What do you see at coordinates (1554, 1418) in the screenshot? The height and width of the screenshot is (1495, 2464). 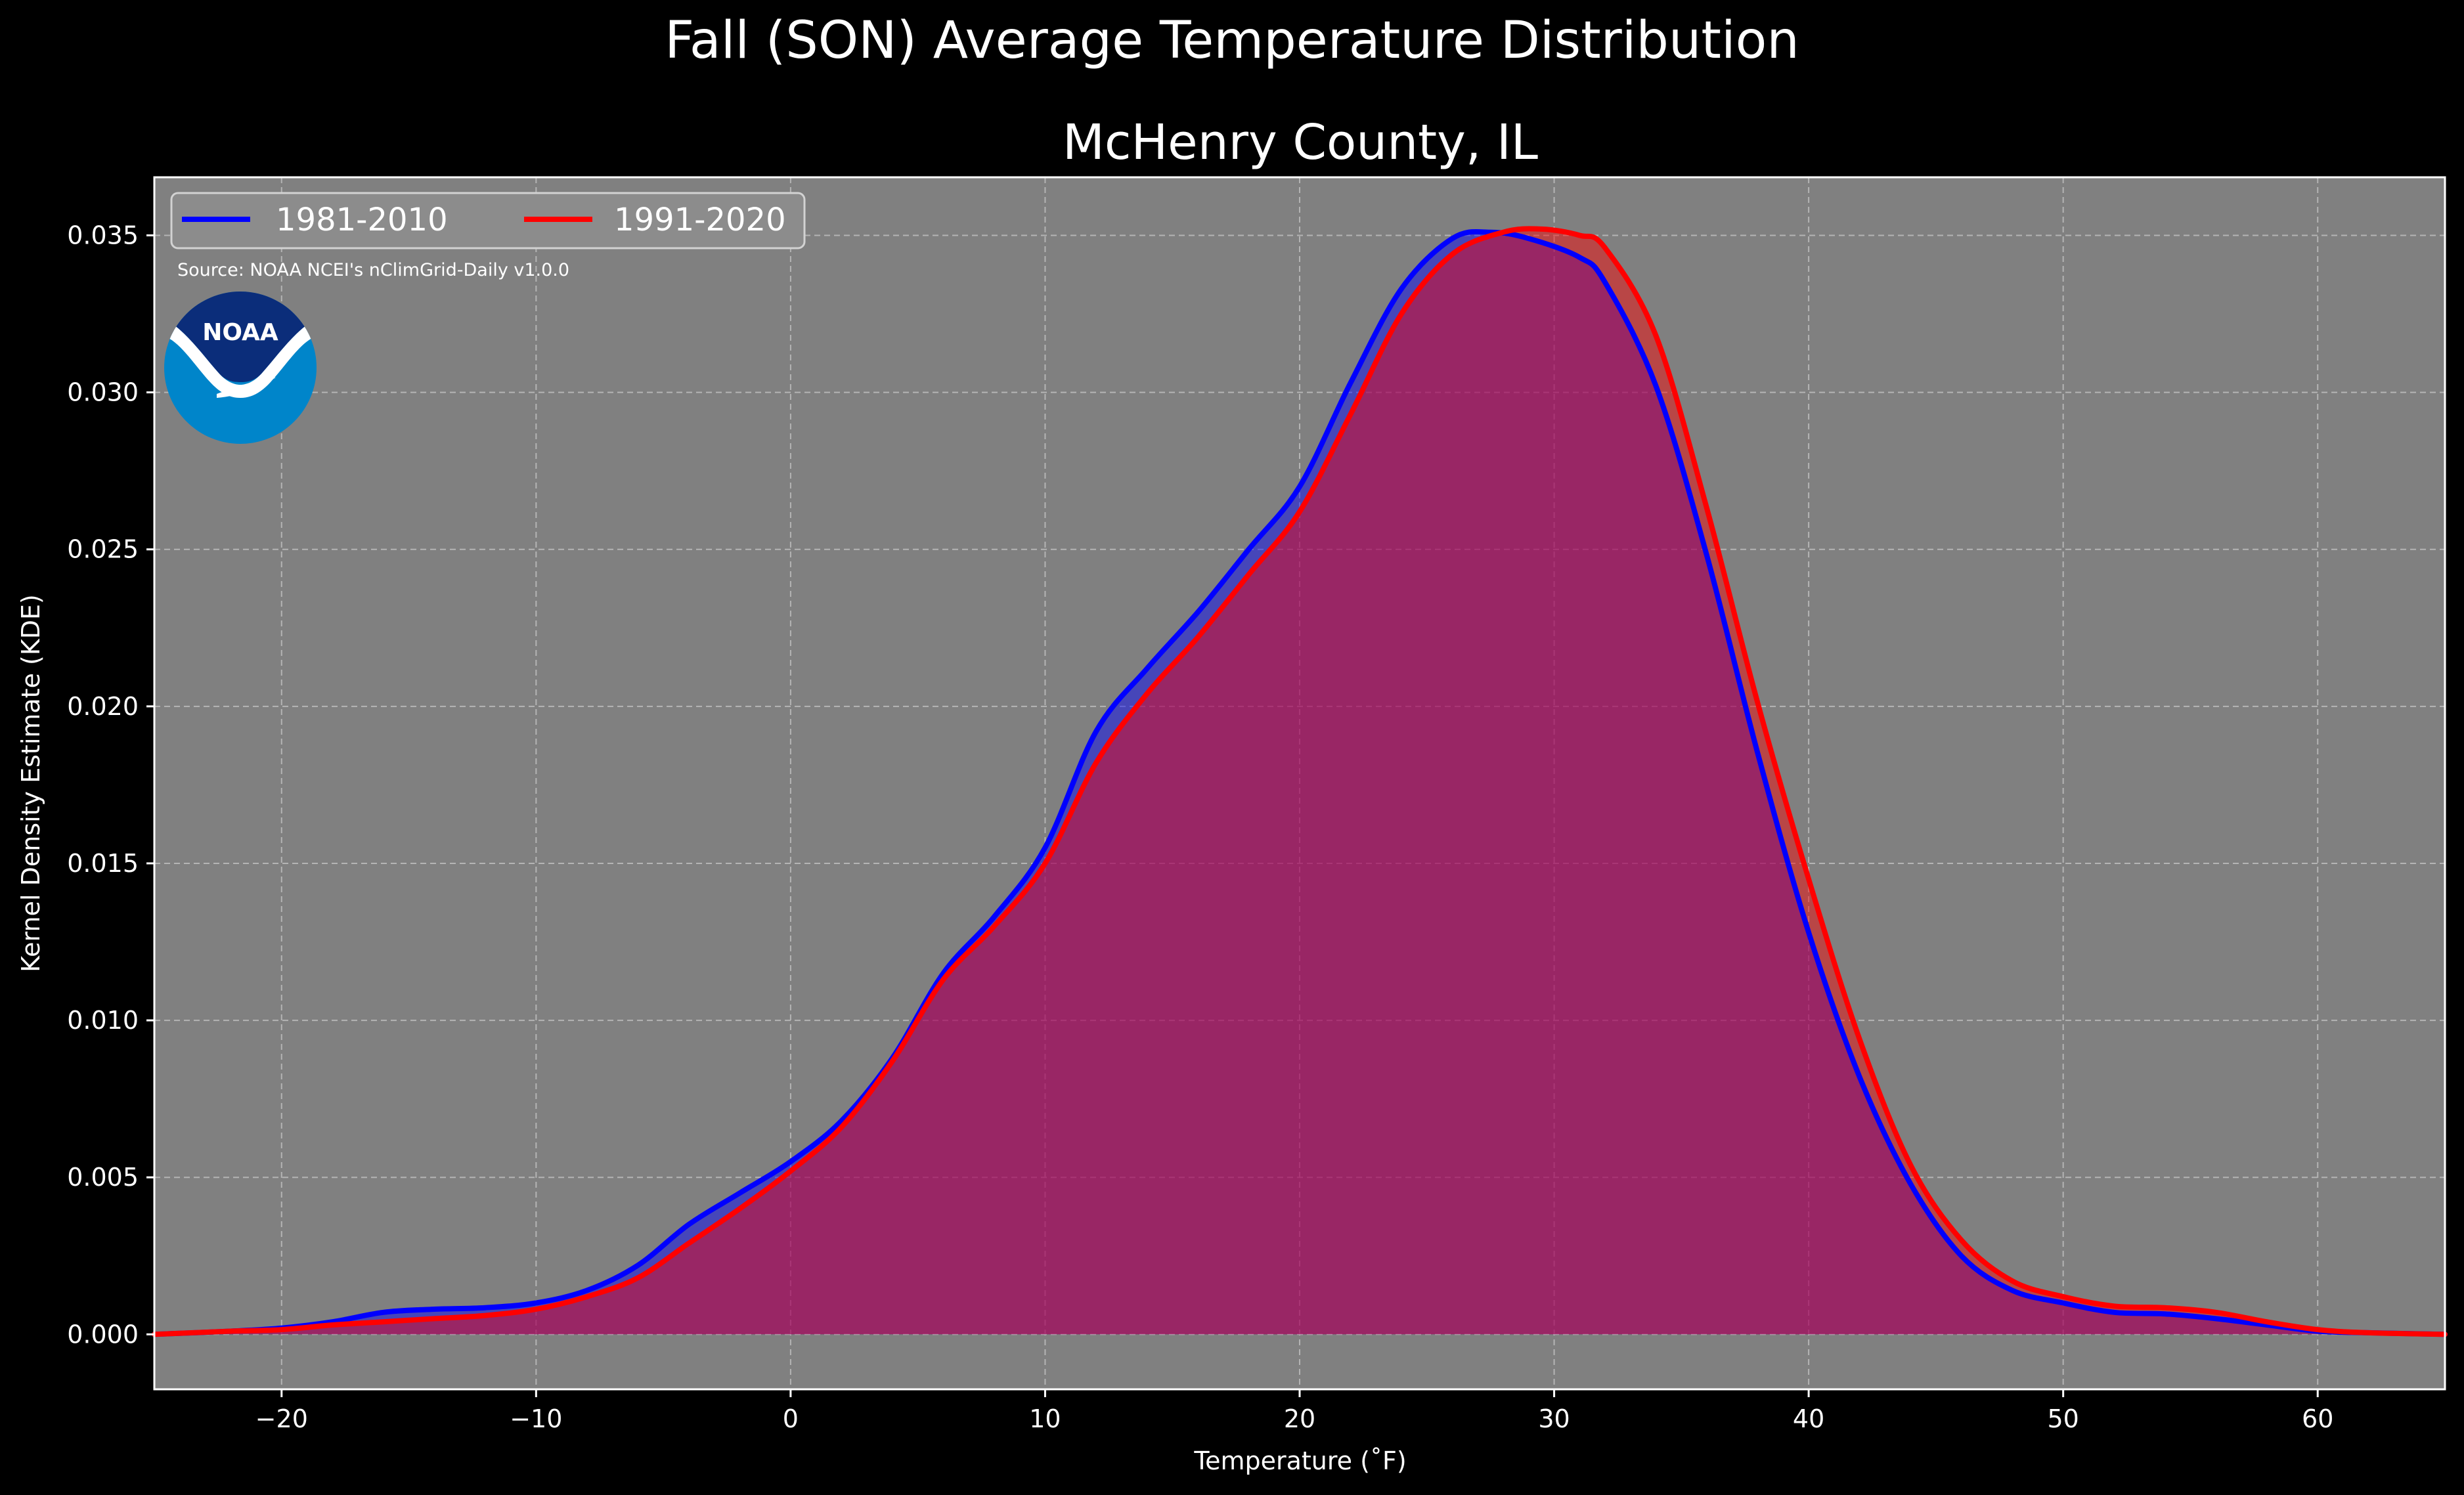 I see `x-tick-label: 30` at bounding box center [1554, 1418].